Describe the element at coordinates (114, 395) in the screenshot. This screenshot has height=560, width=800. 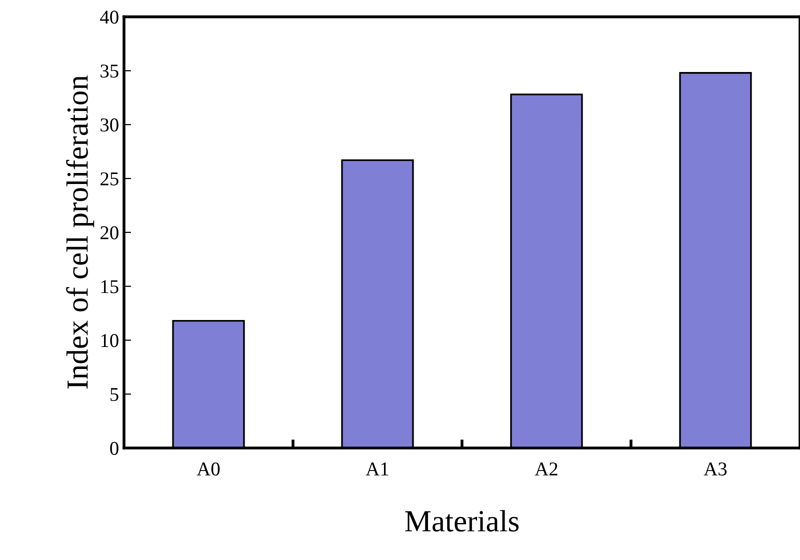
I see `y-tick-label: 5` at that location.